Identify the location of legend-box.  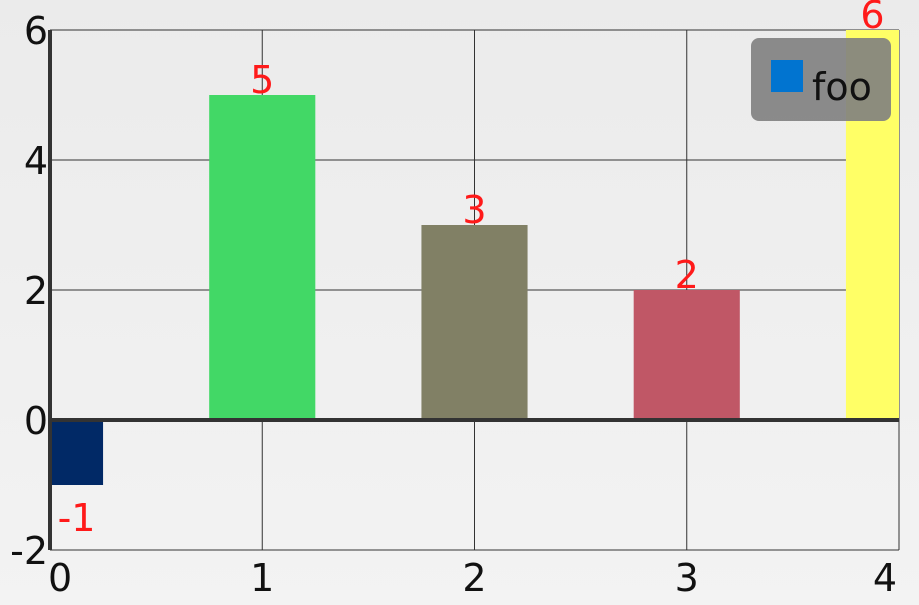
(821, 79).